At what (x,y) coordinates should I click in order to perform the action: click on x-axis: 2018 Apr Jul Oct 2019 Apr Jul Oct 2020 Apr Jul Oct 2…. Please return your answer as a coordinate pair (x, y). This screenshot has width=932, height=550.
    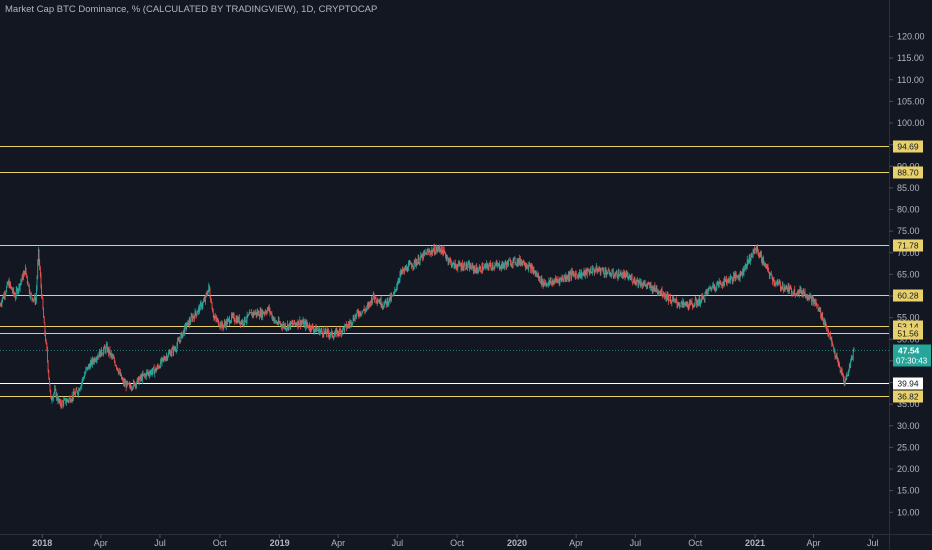
    Looking at the image, I should click on (455, 541).